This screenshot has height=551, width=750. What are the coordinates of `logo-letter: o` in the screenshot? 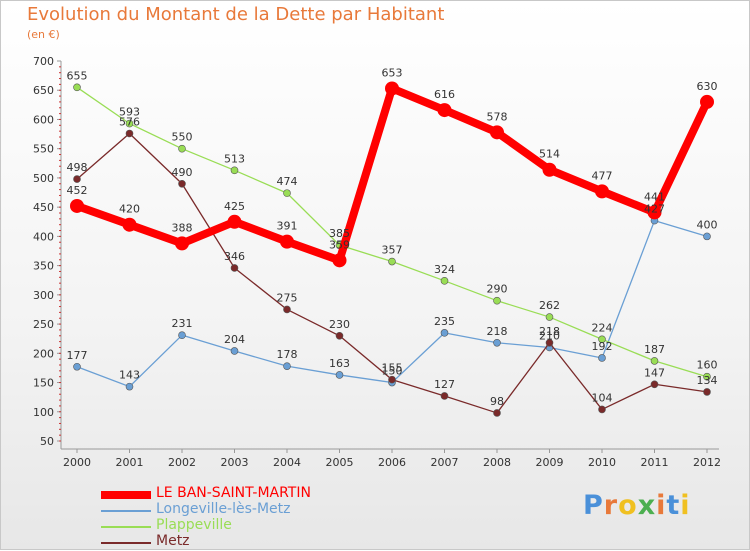 It's located at (628, 505).